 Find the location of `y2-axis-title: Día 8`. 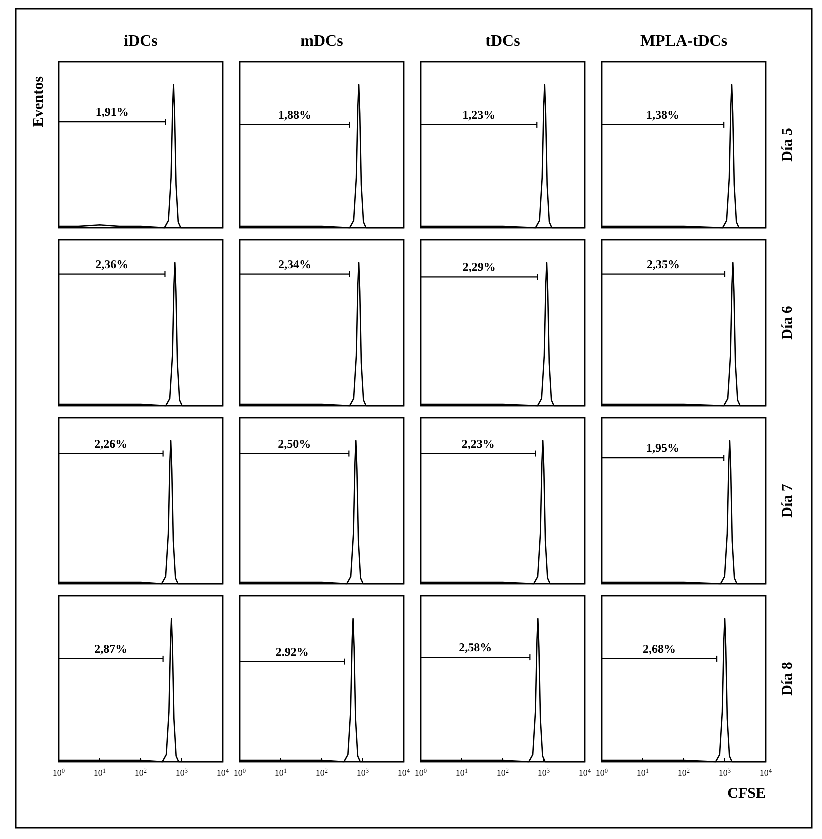

y2-axis-title: Día 8 is located at coordinates (788, 679).